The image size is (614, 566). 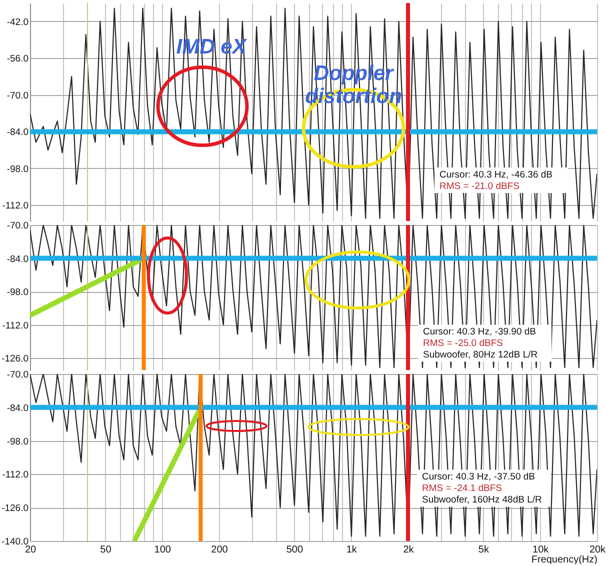 I want to click on x-tick-label: 20k, so click(x=598, y=550).